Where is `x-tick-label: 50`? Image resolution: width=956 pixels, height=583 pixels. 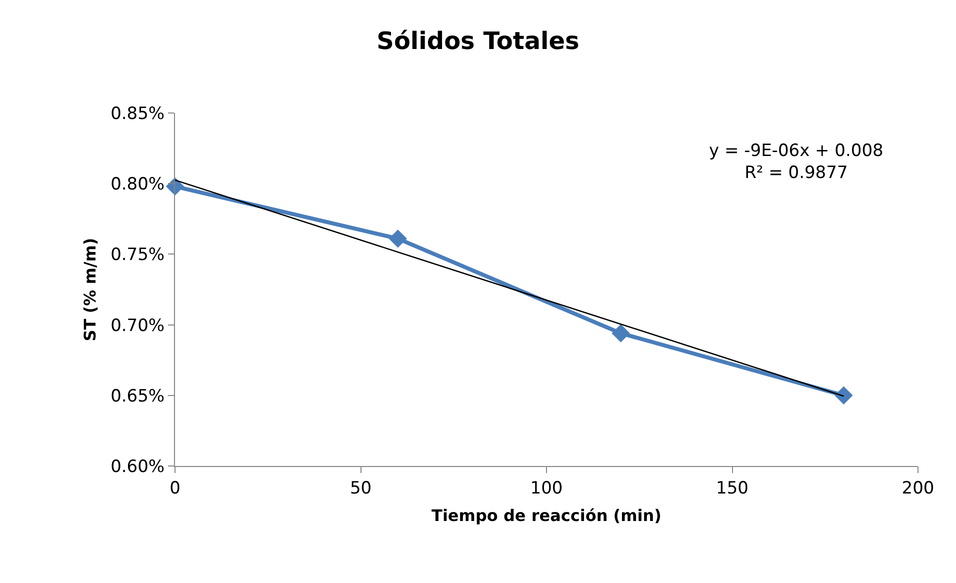
x-tick-label: 50 is located at coordinates (361, 488).